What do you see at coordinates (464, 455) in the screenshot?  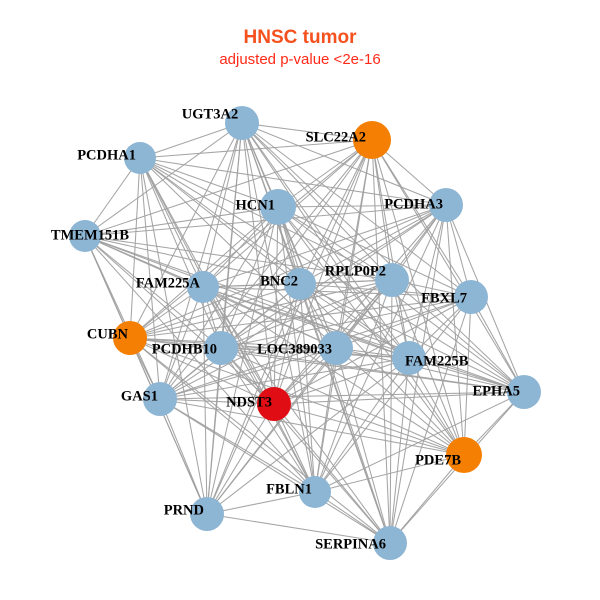 I see `graph-node-pde7b` at bounding box center [464, 455].